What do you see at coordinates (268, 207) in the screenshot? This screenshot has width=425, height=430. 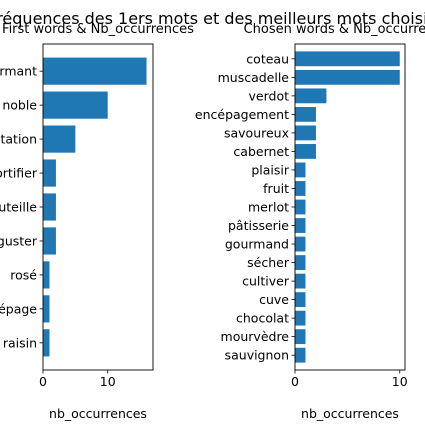 I see `chosen-words-label-9: merlot` at bounding box center [268, 207].